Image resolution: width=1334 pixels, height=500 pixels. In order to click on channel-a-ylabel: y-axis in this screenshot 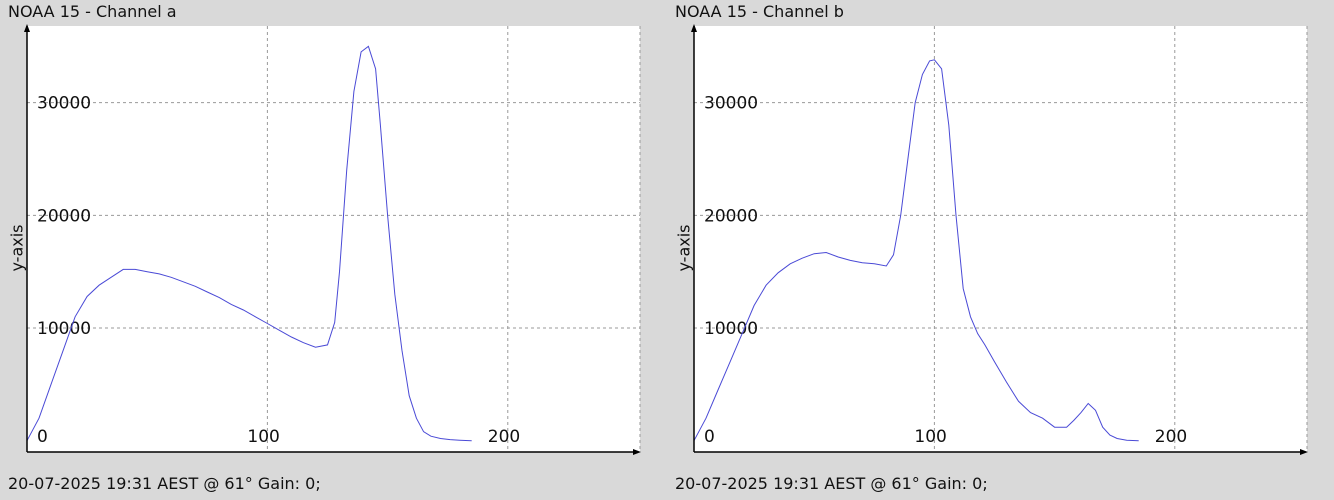, I will do `click(17, 248)`.